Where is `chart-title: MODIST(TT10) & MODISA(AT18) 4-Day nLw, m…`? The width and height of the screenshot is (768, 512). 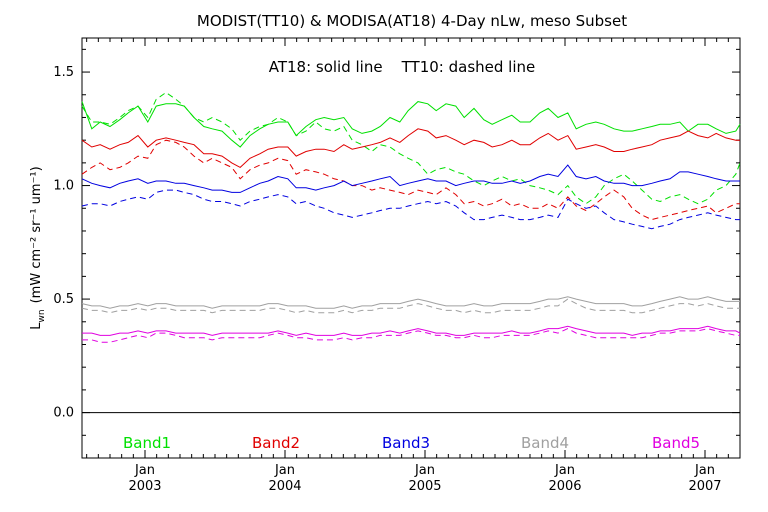
chart-title: MODIST(TT10) & MODISA(AT18) 4-Day nLw, m… is located at coordinates (412, 21).